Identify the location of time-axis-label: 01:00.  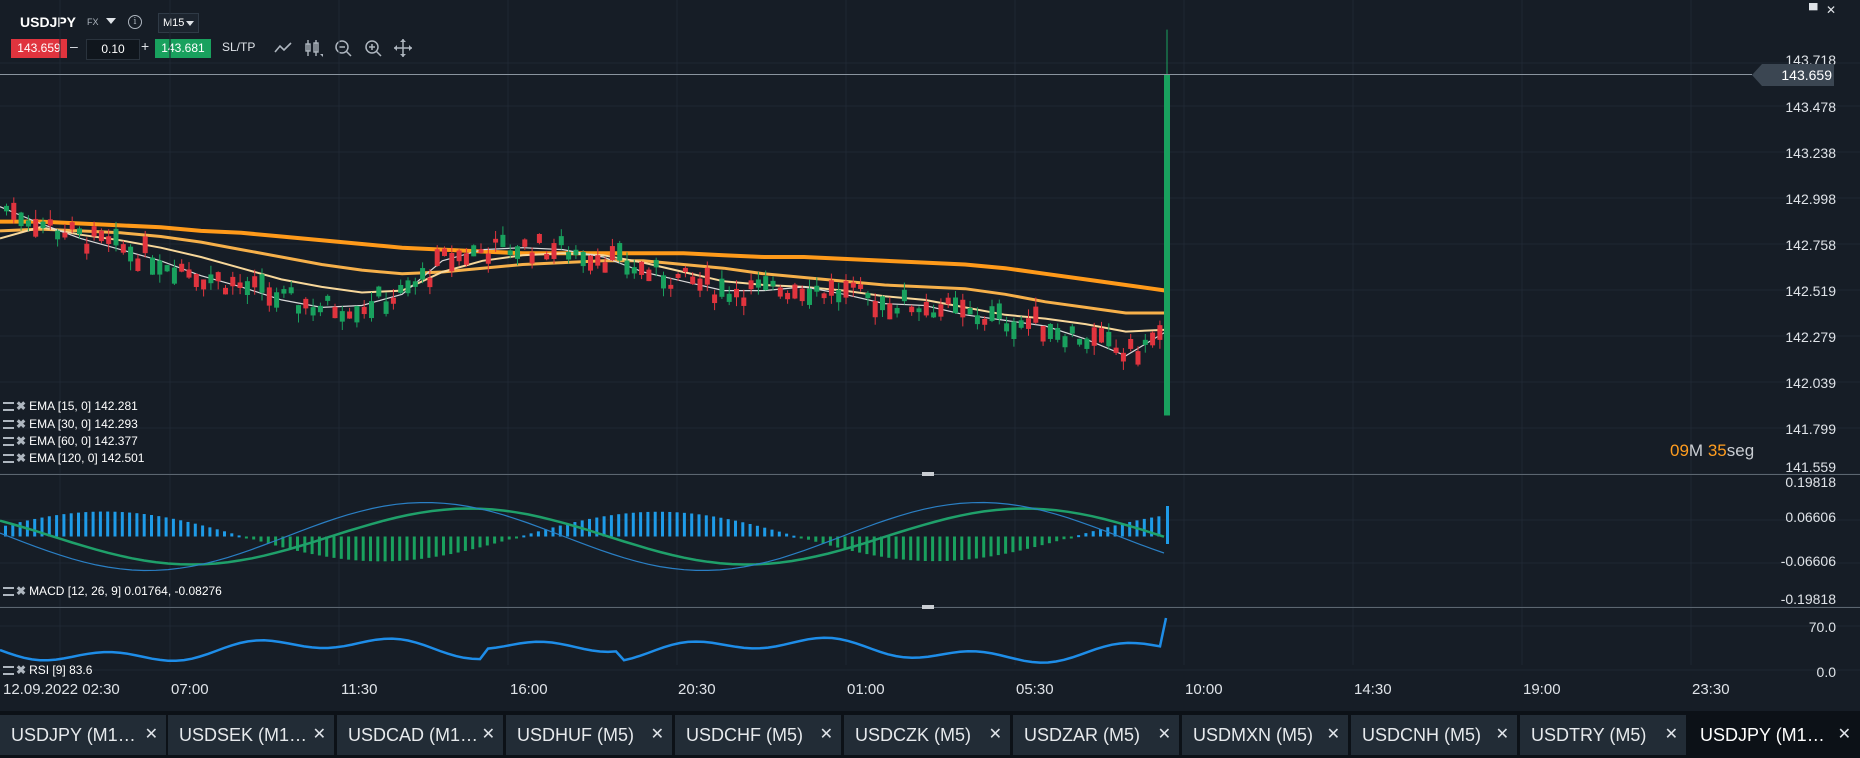
(866, 689).